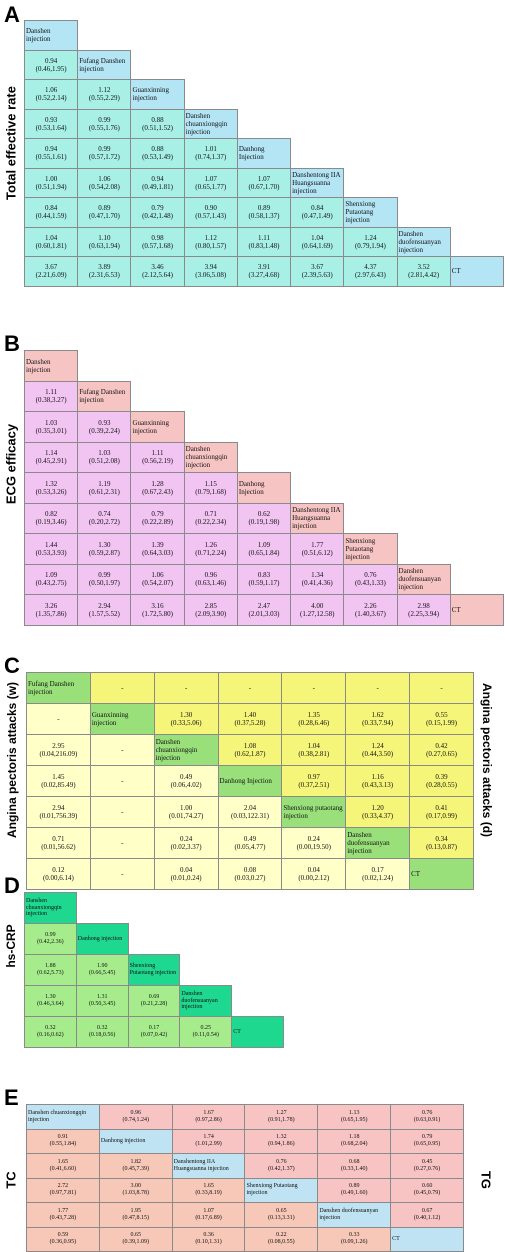  Describe the element at coordinates (51, 453) in the screenshot. I see `odds-ratio-value: 1.14` at that location.